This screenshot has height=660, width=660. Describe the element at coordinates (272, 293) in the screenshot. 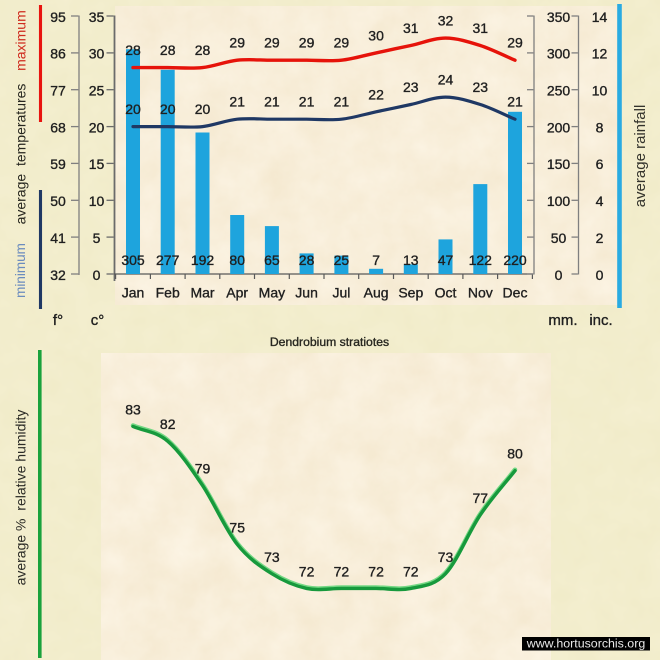

I see `svg-text: May` at that location.